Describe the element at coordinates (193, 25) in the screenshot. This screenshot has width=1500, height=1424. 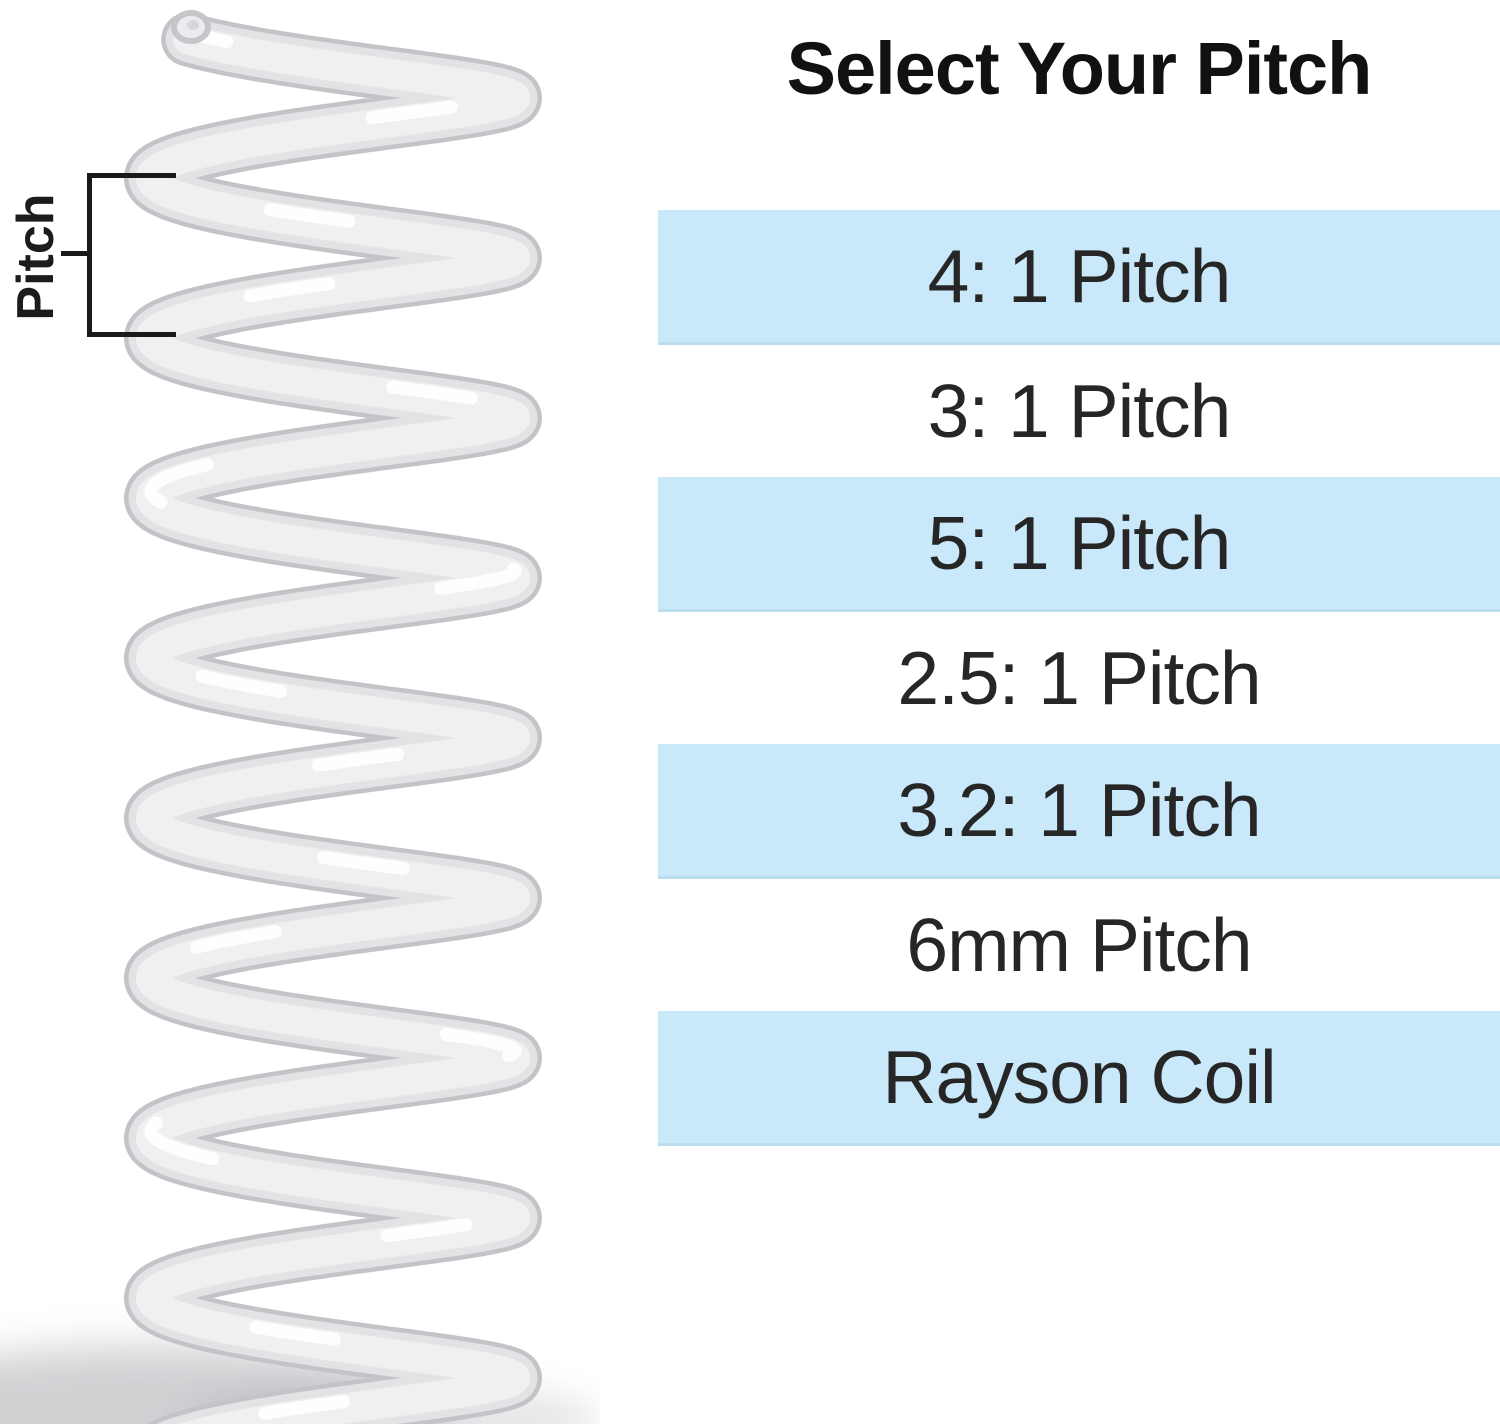
I see `coil-tip-hole` at that location.